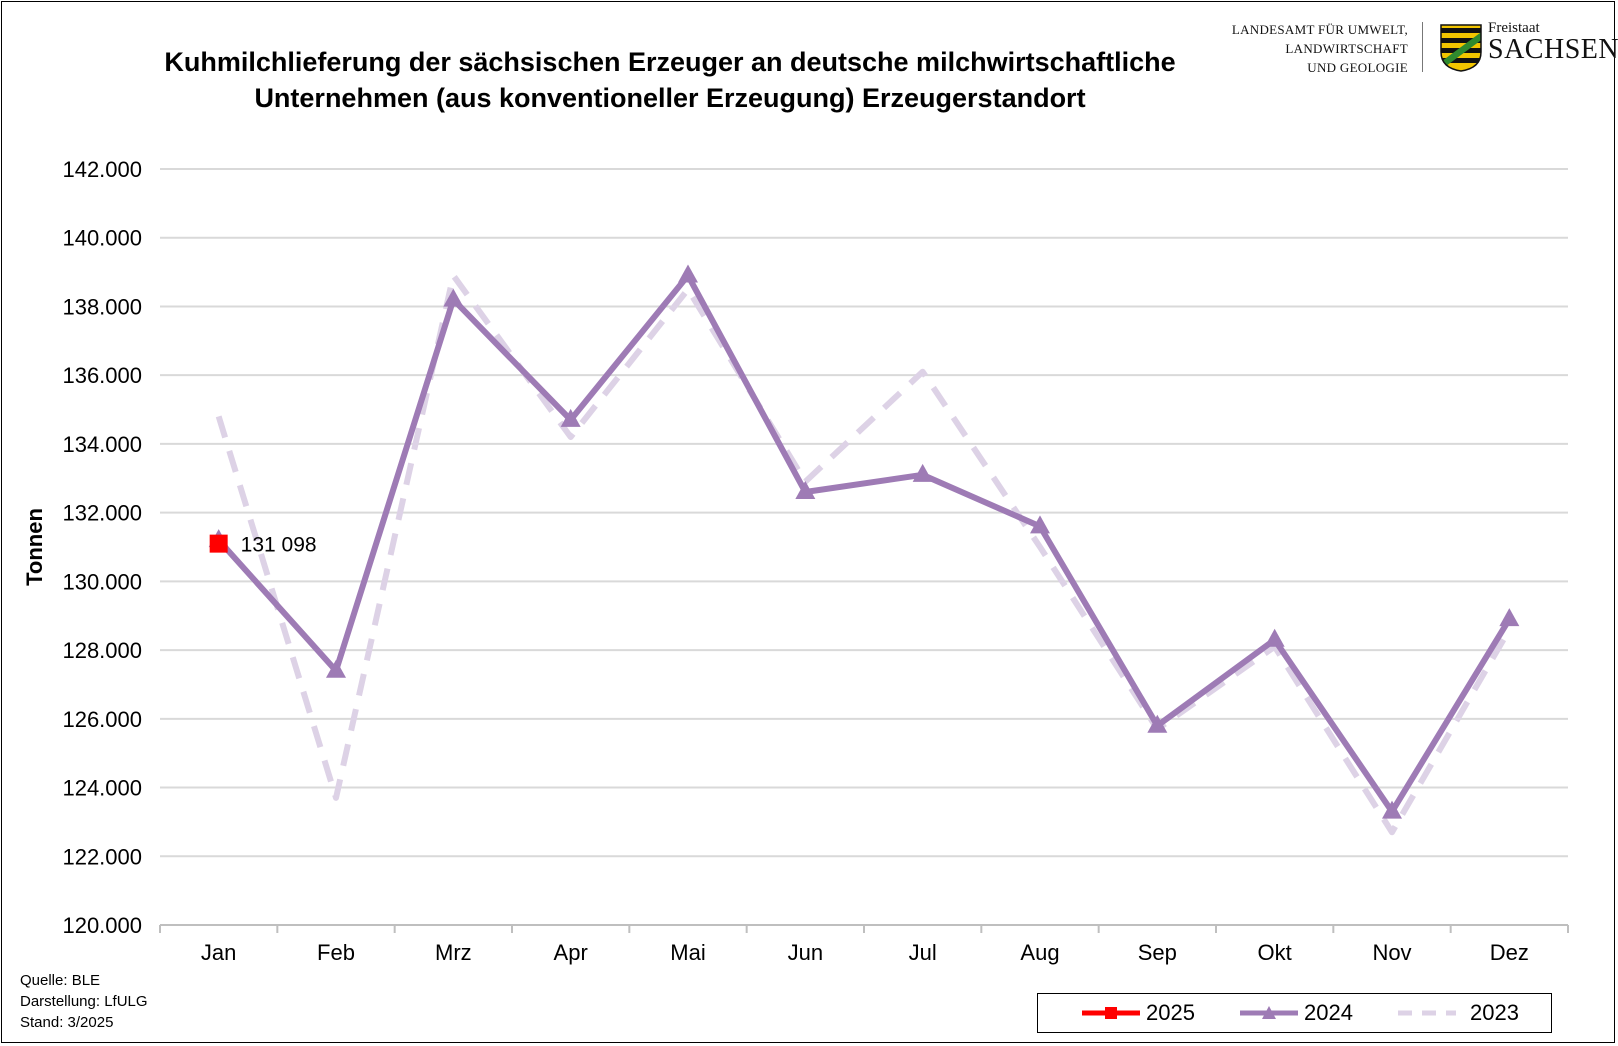 Image resolution: width=1618 pixels, height=1046 pixels. I want to click on agency-logo-line3: UND GEOLOGIE, so click(1357, 67).